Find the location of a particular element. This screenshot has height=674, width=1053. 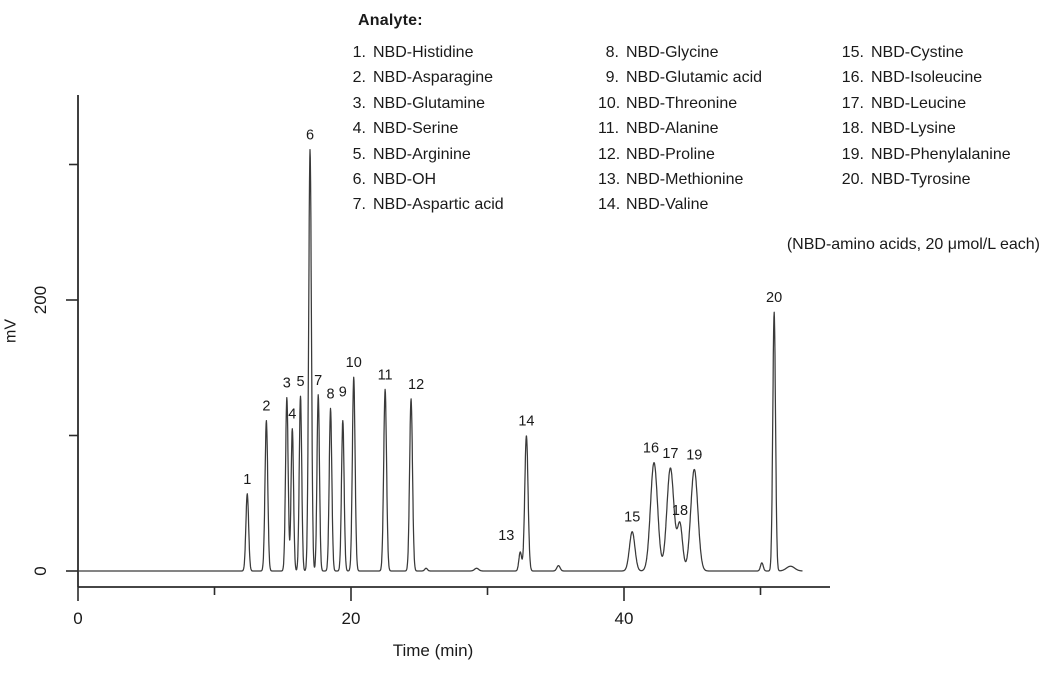

peak-label-1: 1 is located at coordinates (247, 480).